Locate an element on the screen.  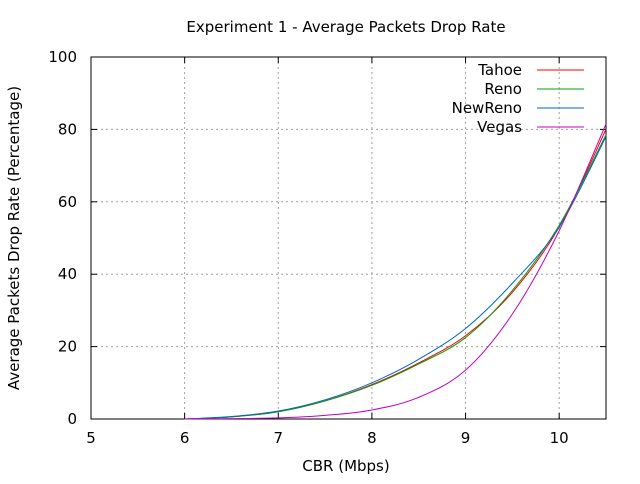
legend-label-newreno: NewReno is located at coordinates (487, 108).